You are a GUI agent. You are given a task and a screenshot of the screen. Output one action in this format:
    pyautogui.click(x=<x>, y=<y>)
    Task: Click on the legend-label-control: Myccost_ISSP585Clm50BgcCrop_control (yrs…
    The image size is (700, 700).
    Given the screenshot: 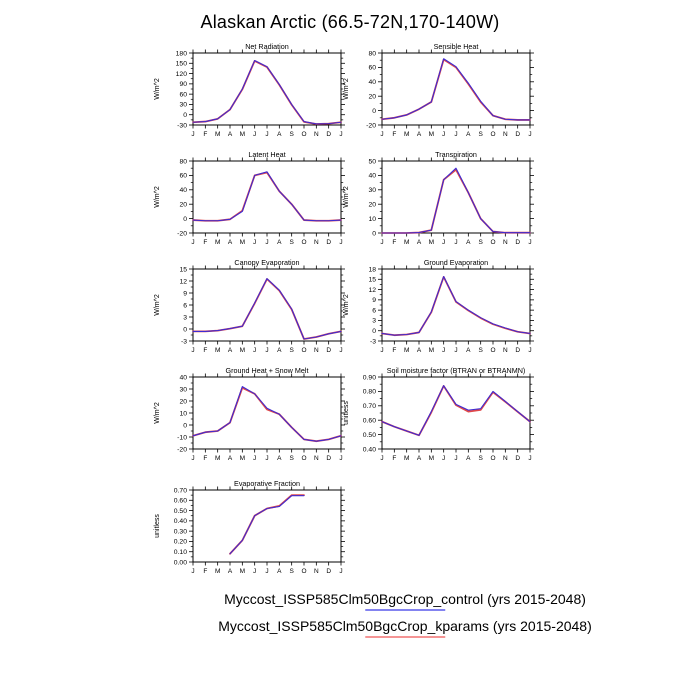 What is the action you would take?
    pyautogui.click(x=405, y=599)
    